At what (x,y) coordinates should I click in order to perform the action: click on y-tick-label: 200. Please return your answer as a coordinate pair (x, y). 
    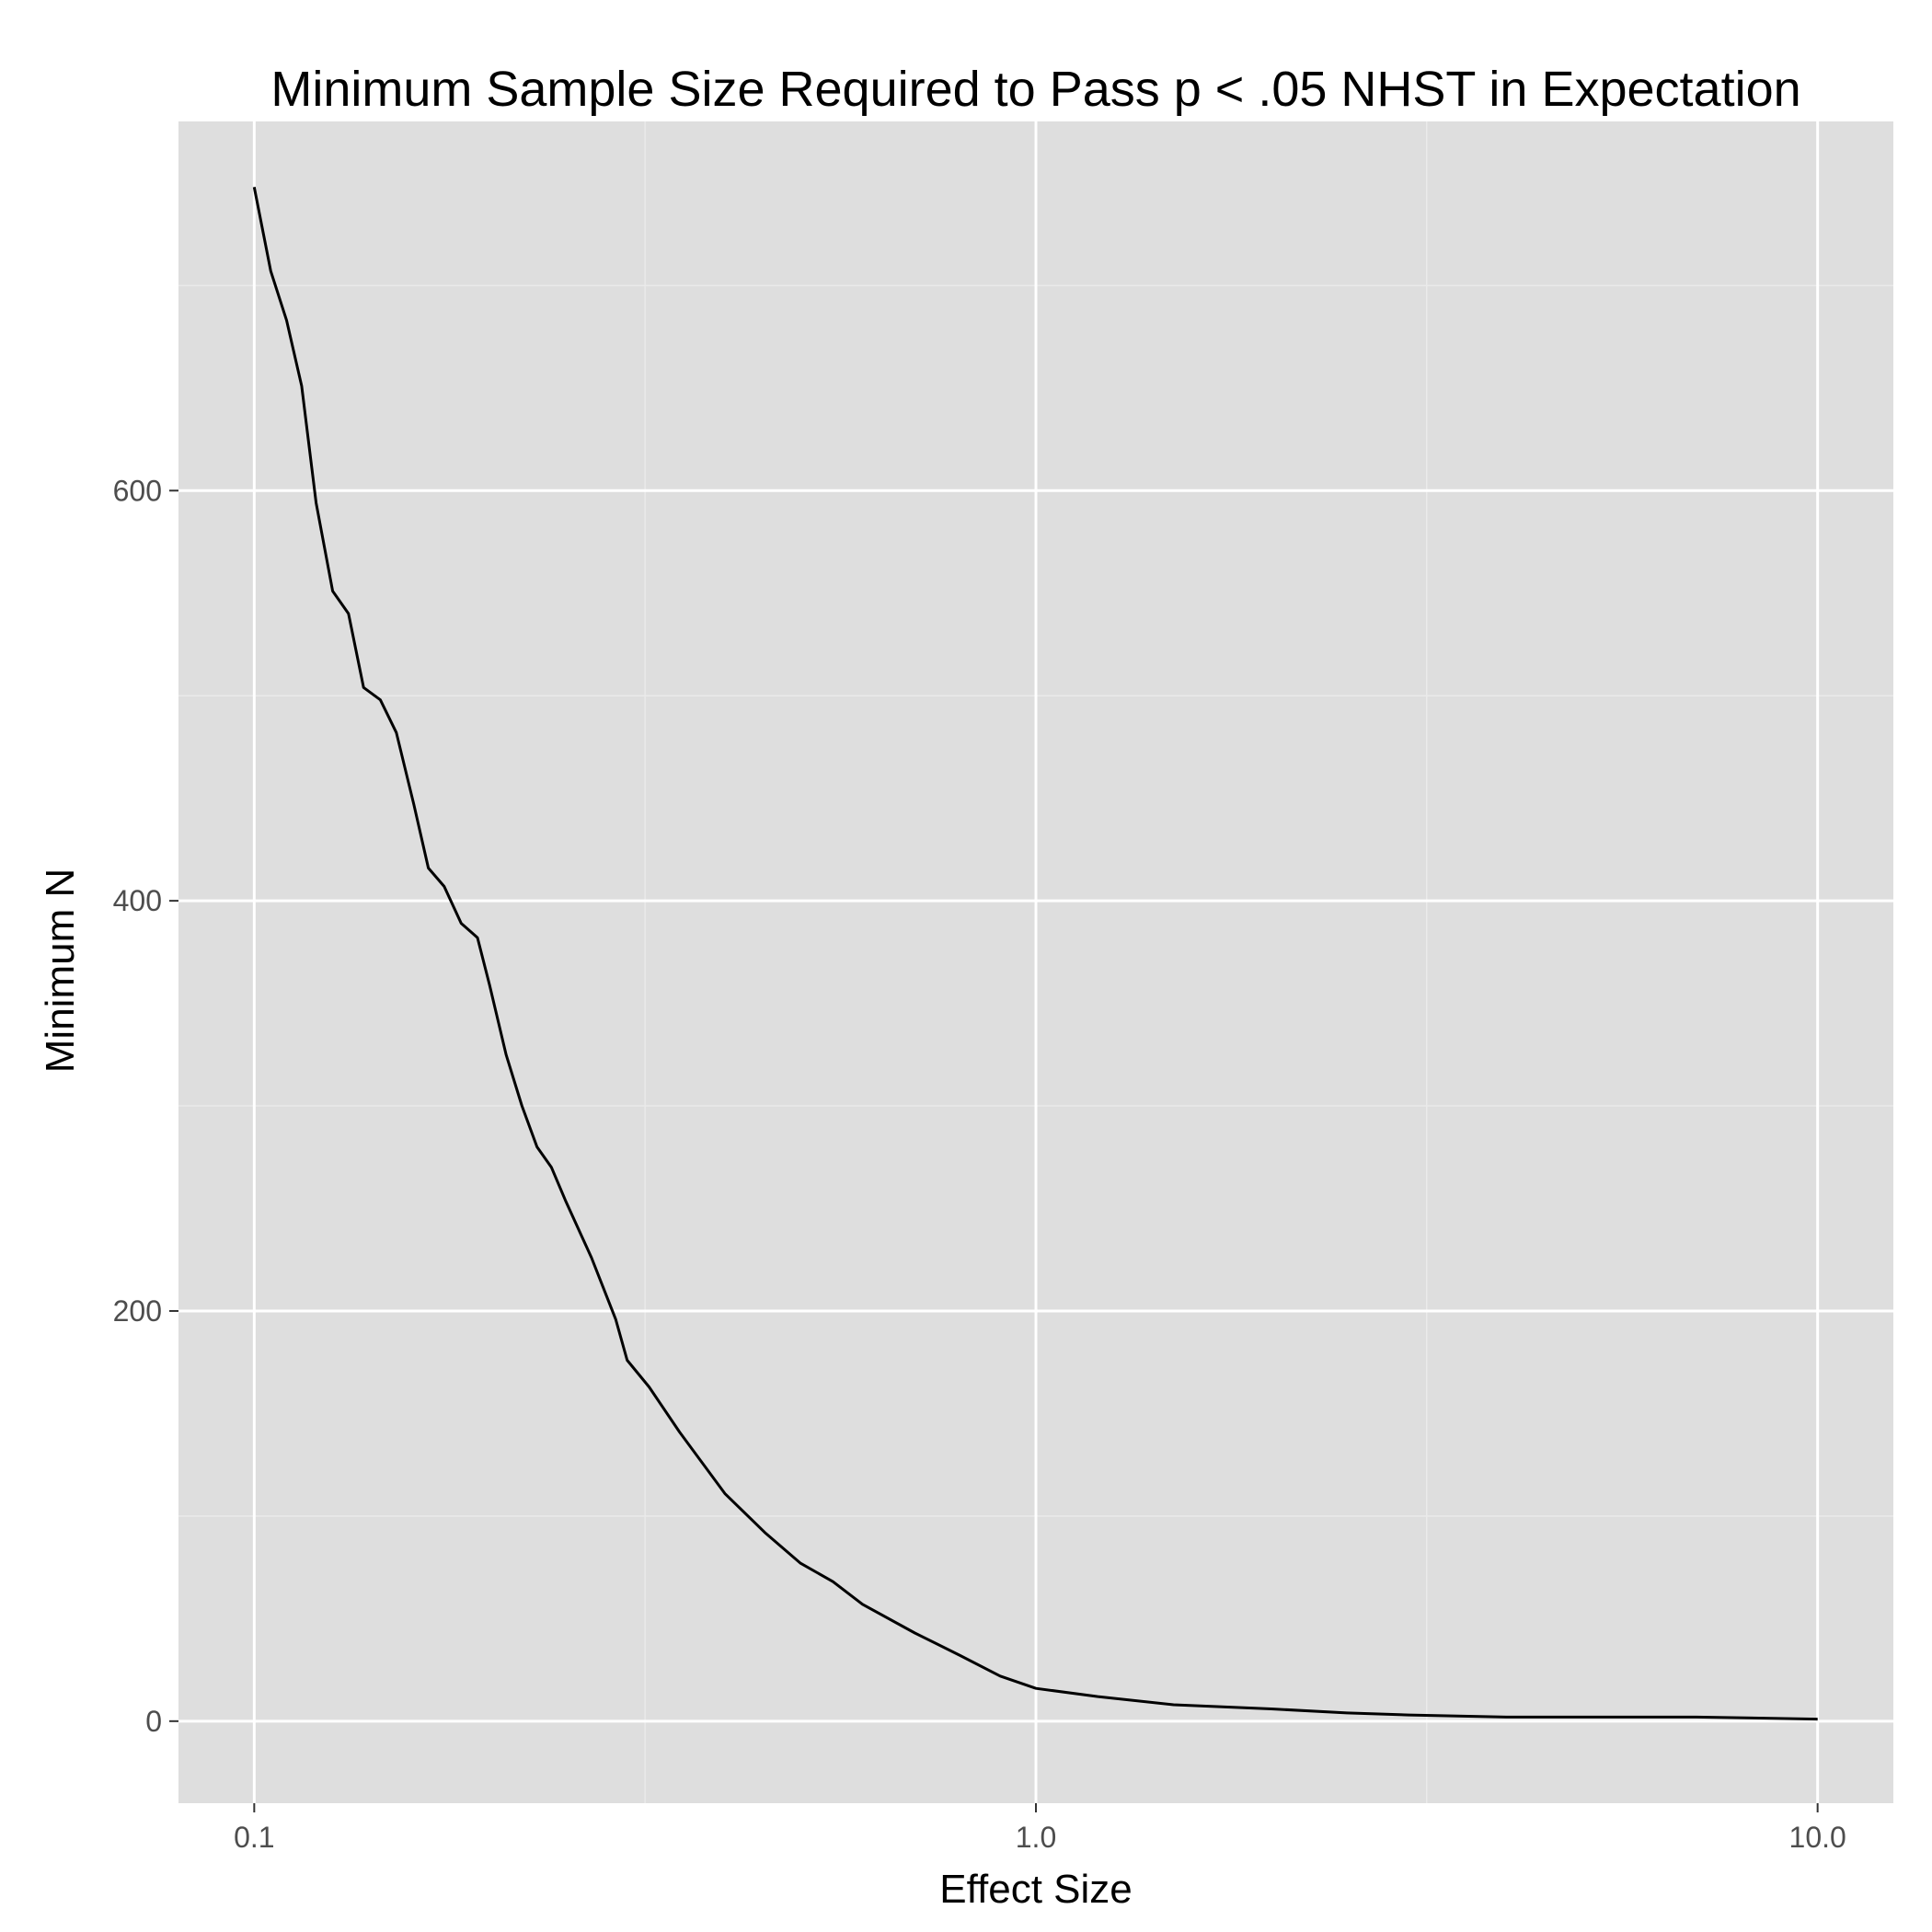
    Looking at the image, I should click on (137, 1311).